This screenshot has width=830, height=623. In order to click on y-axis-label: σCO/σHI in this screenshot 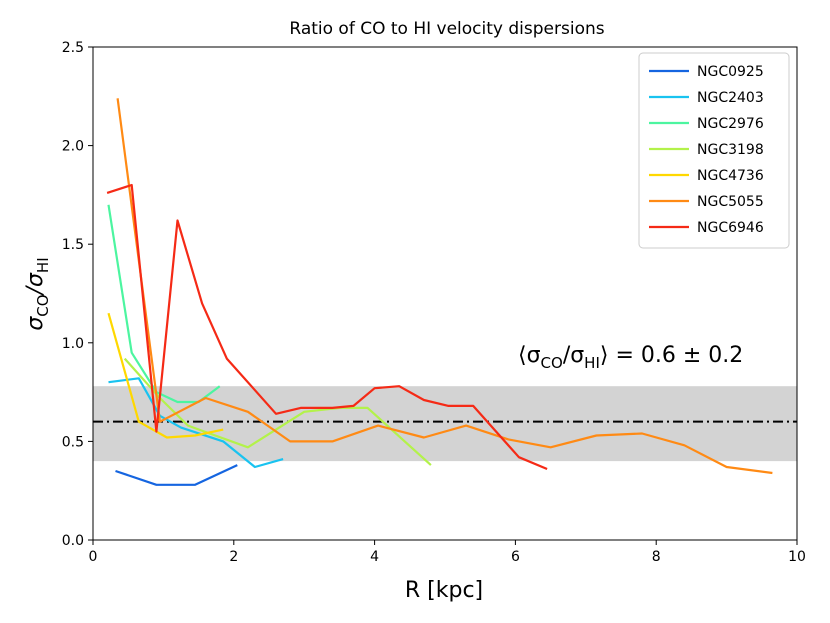, I will do `click(37, 293)`.